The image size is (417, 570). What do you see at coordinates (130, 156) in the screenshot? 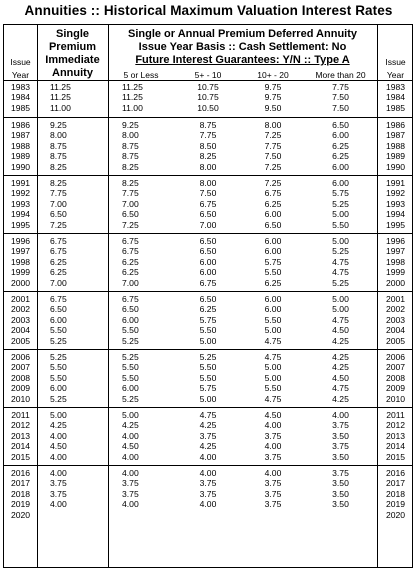
I see `deferred-rate-5-or-less: 8.75` at bounding box center [130, 156].